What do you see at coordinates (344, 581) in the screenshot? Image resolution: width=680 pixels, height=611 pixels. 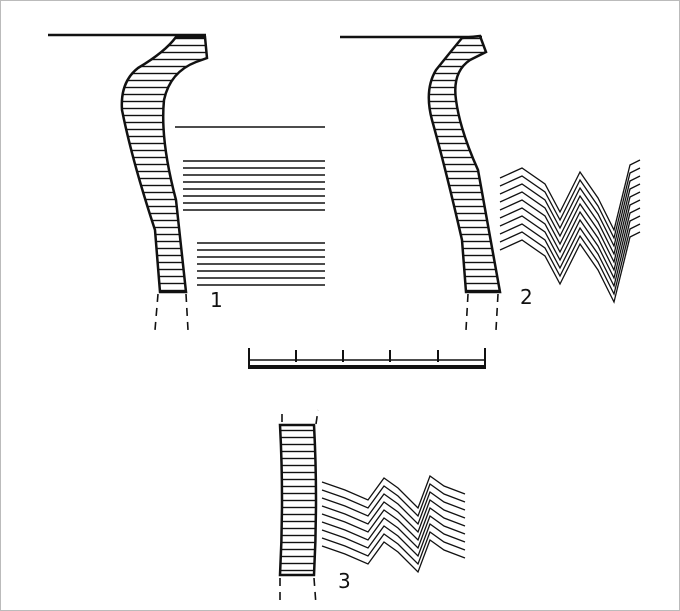 I see `figure-label: 3` at bounding box center [344, 581].